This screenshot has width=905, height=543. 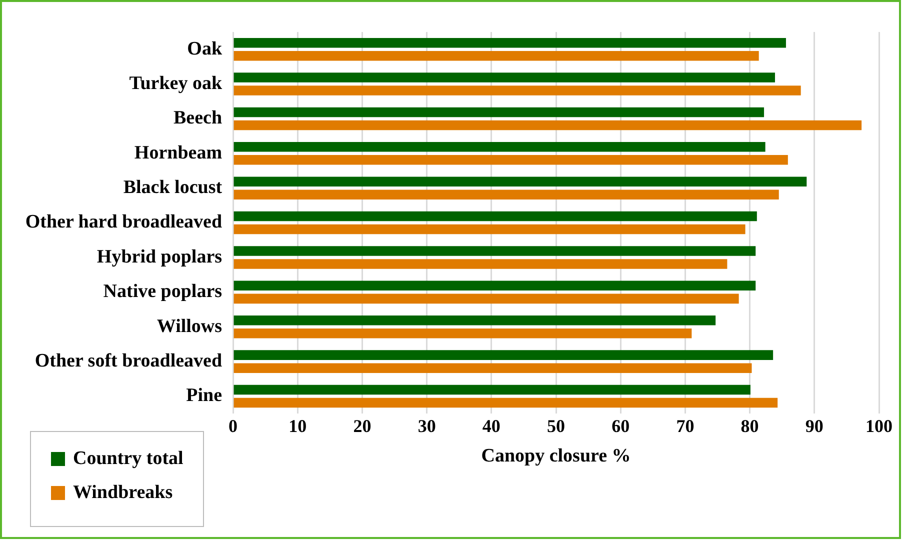 I want to click on y-tick-label: Other hard broadleaved, so click(x=123, y=222).